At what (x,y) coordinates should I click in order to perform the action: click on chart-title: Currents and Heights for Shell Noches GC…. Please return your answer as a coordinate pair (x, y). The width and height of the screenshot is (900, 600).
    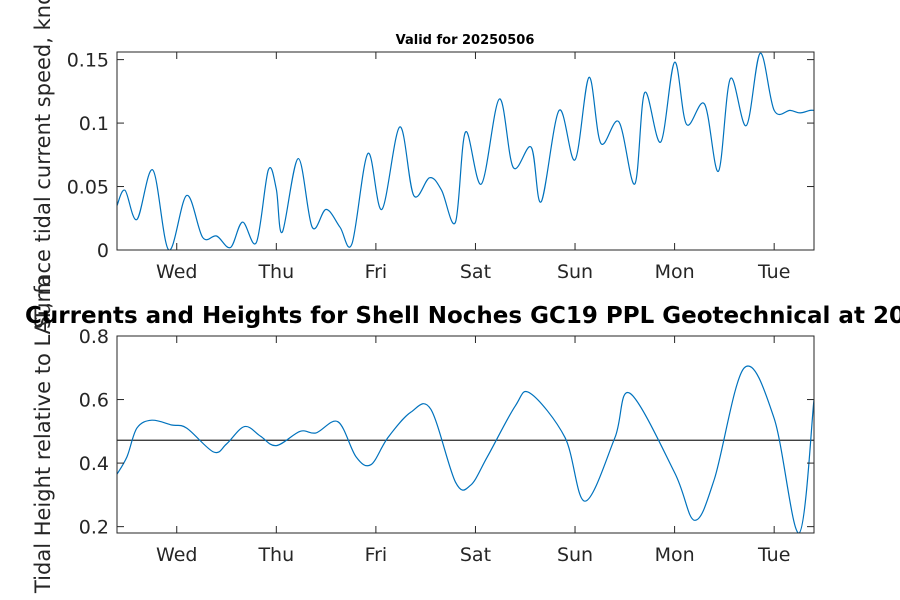
    Looking at the image, I should click on (462, 316).